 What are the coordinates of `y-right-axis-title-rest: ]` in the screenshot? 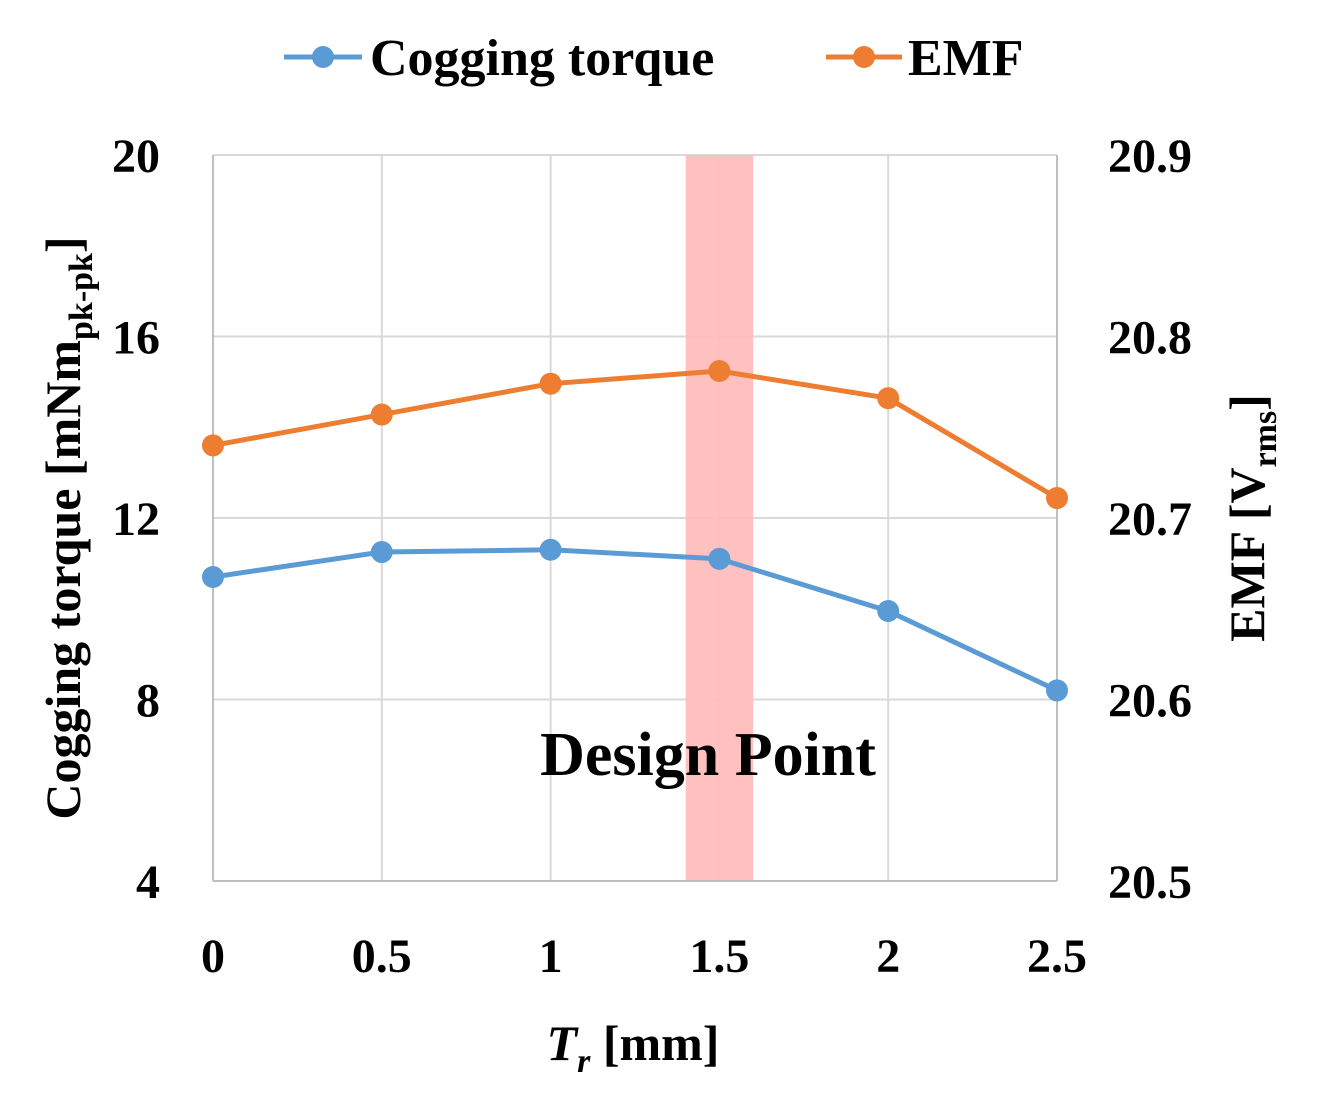 It's located at (1247, 402).